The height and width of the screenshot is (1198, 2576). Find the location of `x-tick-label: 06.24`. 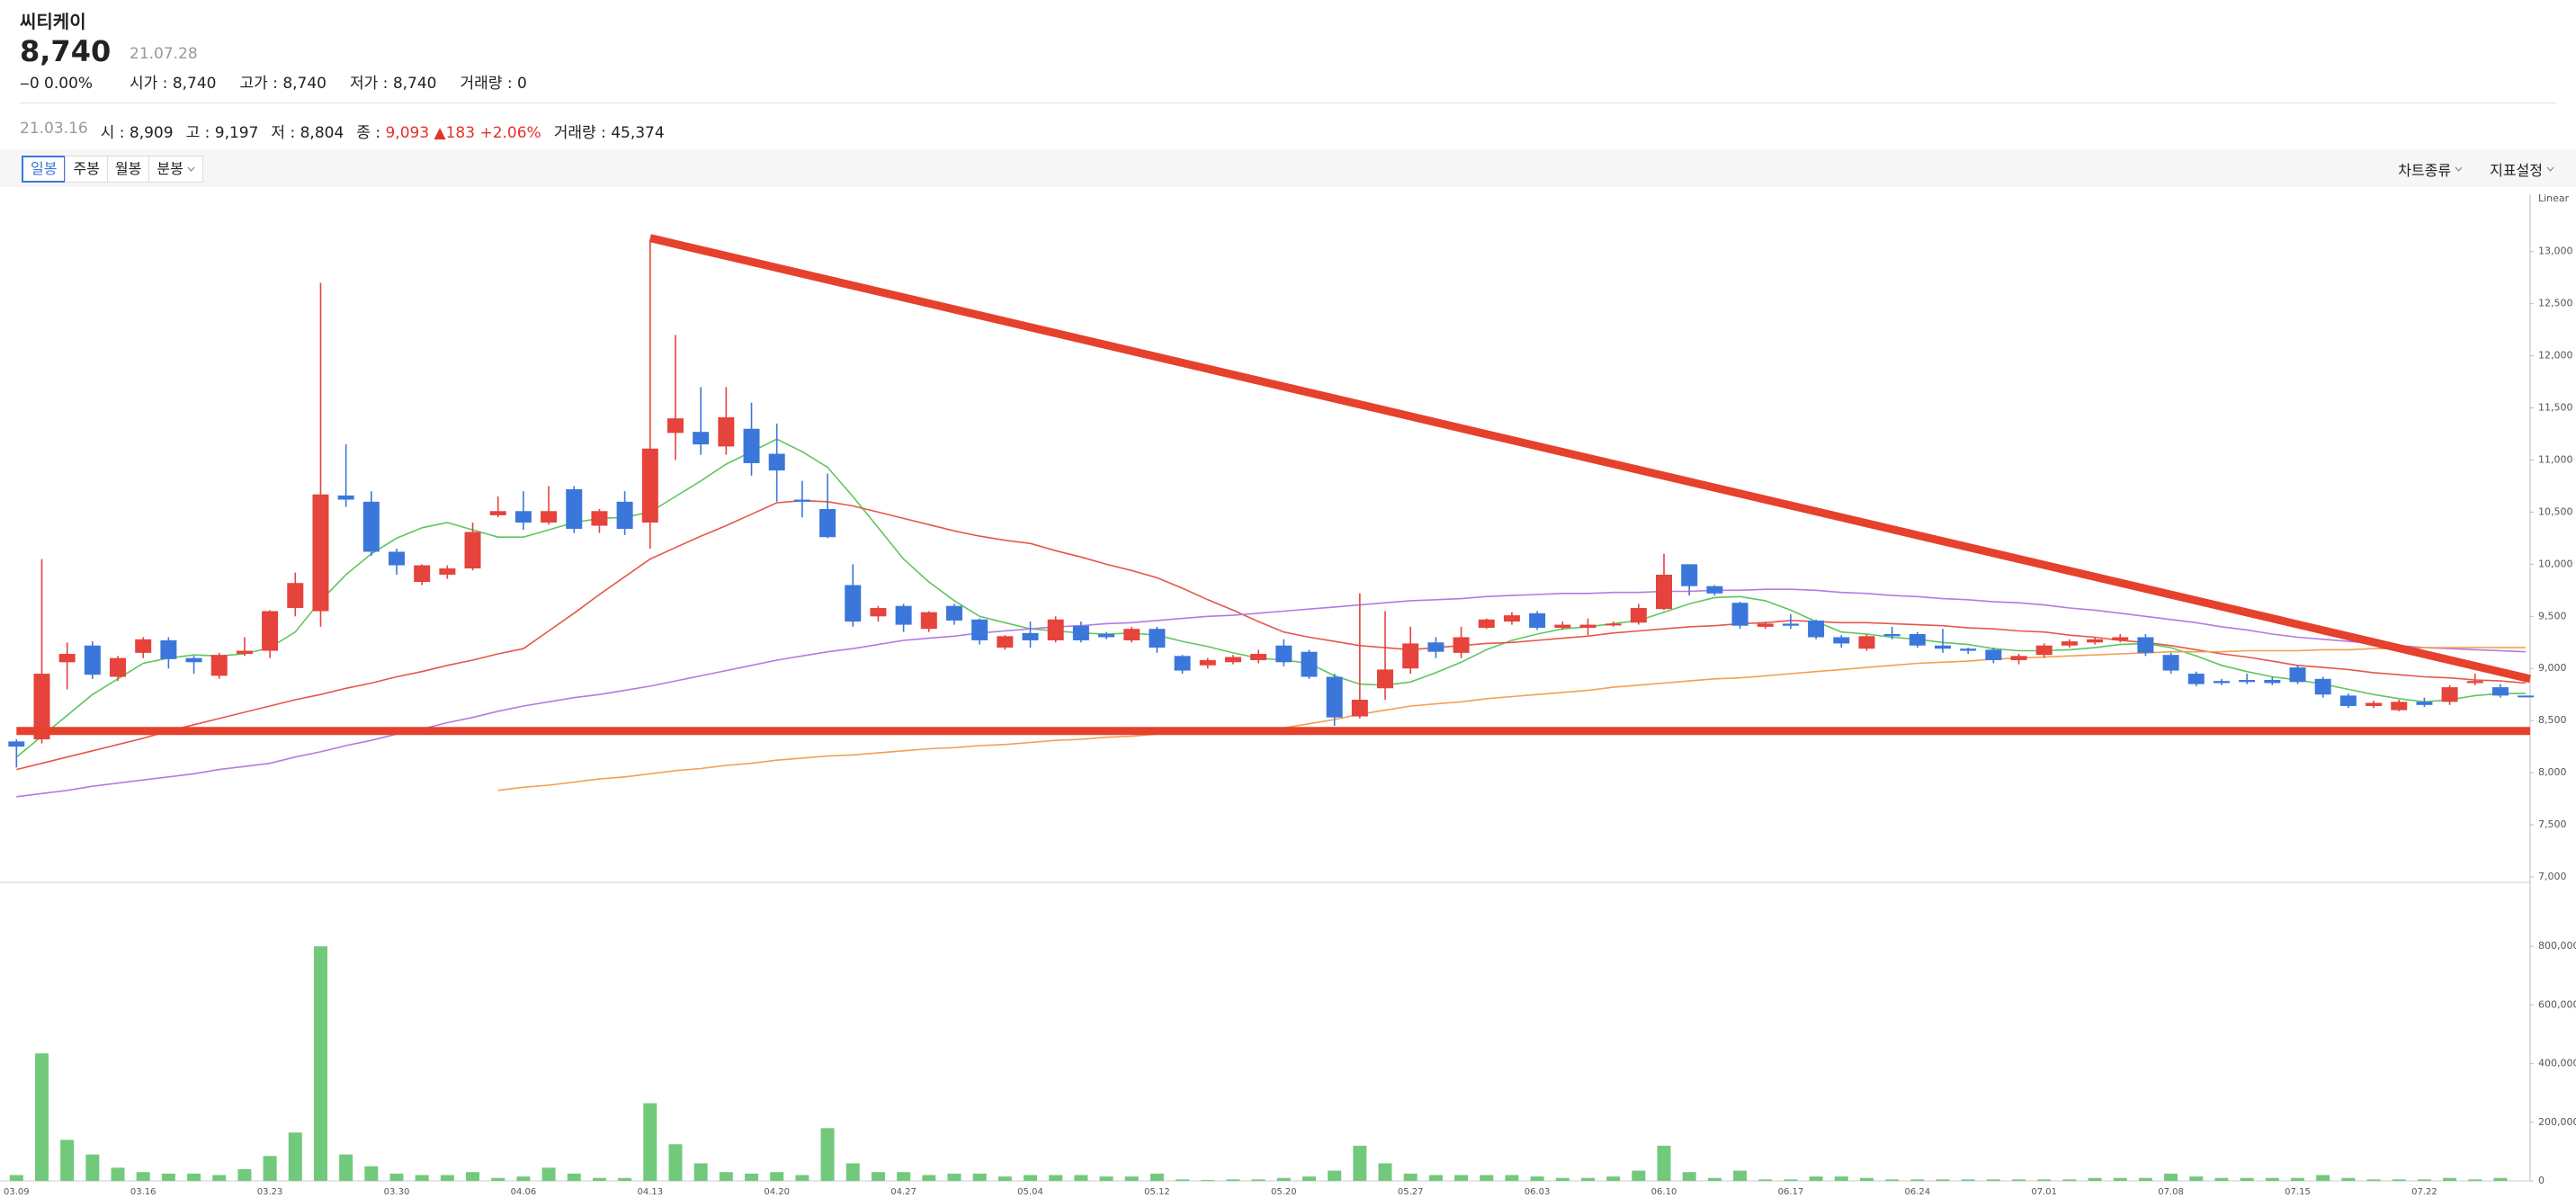

x-tick-label: 06.24 is located at coordinates (1917, 1192).